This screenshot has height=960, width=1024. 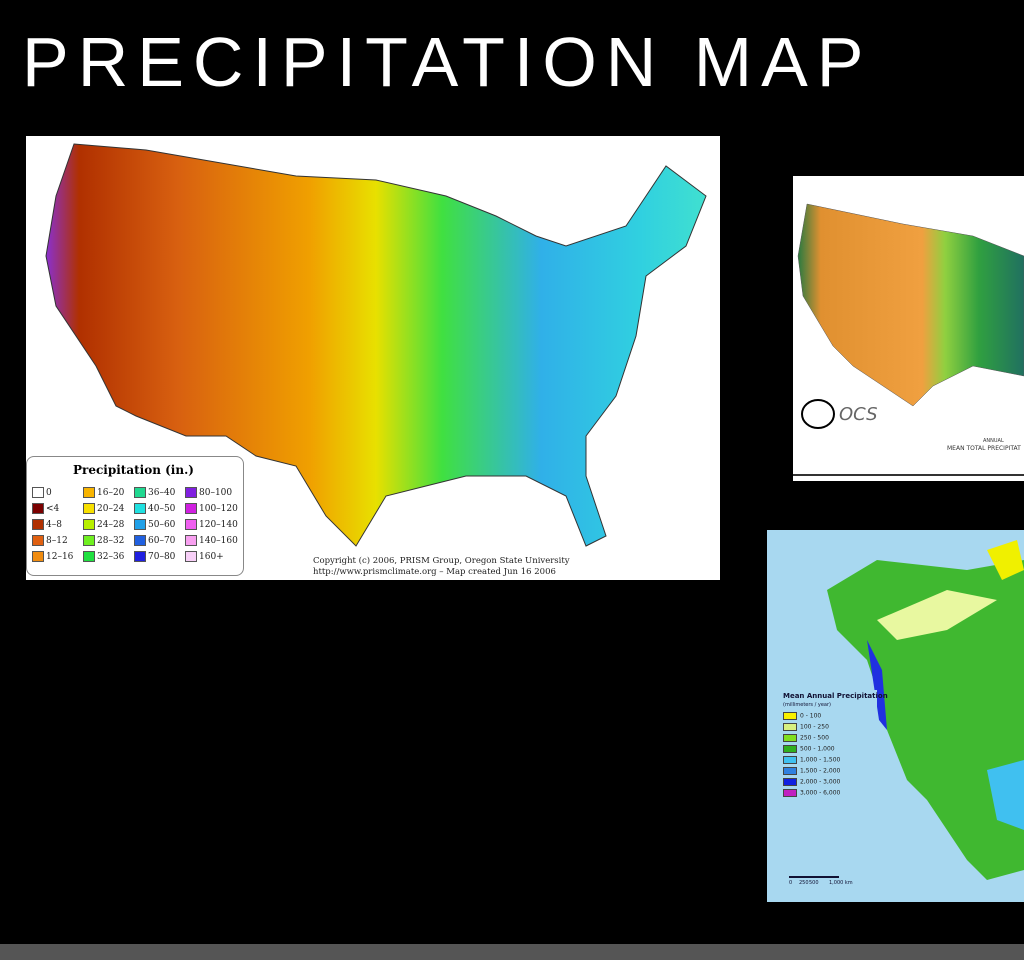 What do you see at coordinates (49, 493) in the screenshot?
I see `legend-label: 0` at bounding box center [49, 493].